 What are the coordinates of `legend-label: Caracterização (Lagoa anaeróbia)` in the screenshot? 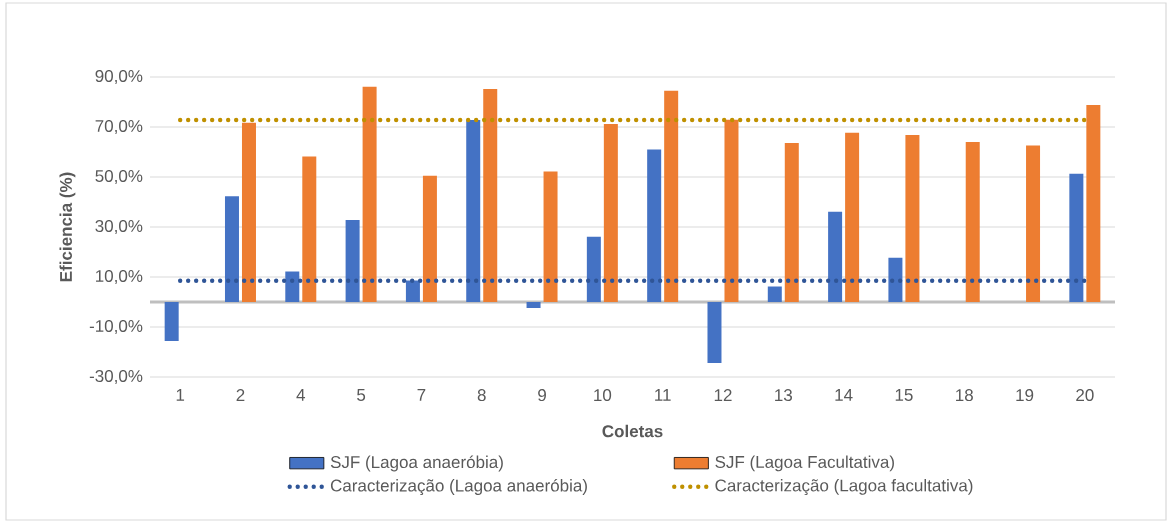 It's located at (458, 487).